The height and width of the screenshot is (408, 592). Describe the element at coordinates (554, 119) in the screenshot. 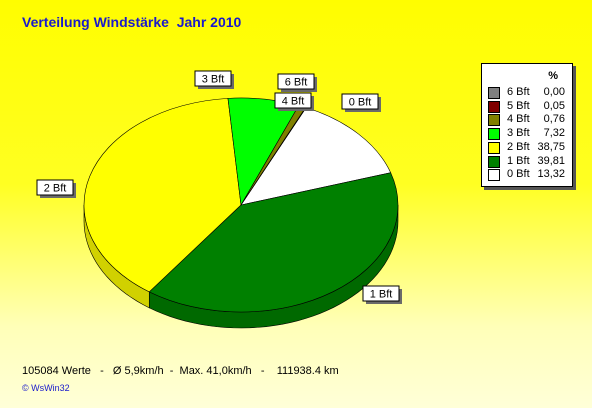

I see `legend-value: 0,76` at that location.